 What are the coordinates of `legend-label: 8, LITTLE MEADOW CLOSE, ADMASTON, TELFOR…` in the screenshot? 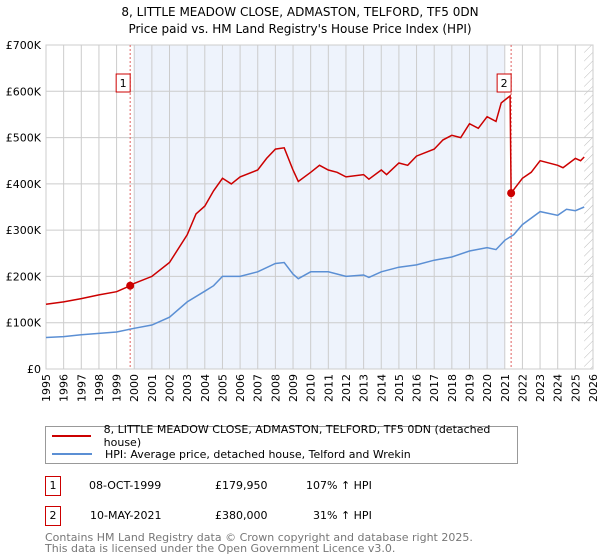 It's located at (297, 436).